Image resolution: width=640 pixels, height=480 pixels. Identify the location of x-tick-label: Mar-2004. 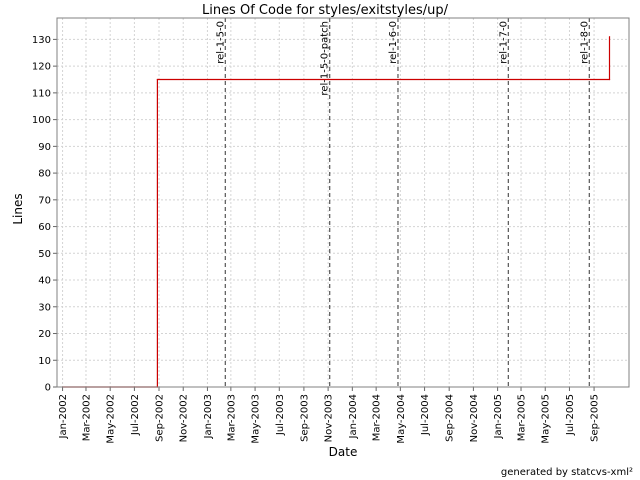
(377, 417).